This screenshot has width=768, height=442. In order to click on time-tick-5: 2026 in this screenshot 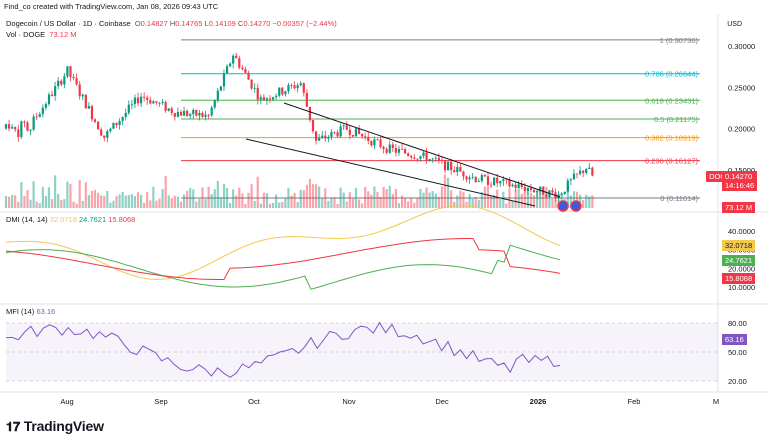, I will do `click(538, 401)`.